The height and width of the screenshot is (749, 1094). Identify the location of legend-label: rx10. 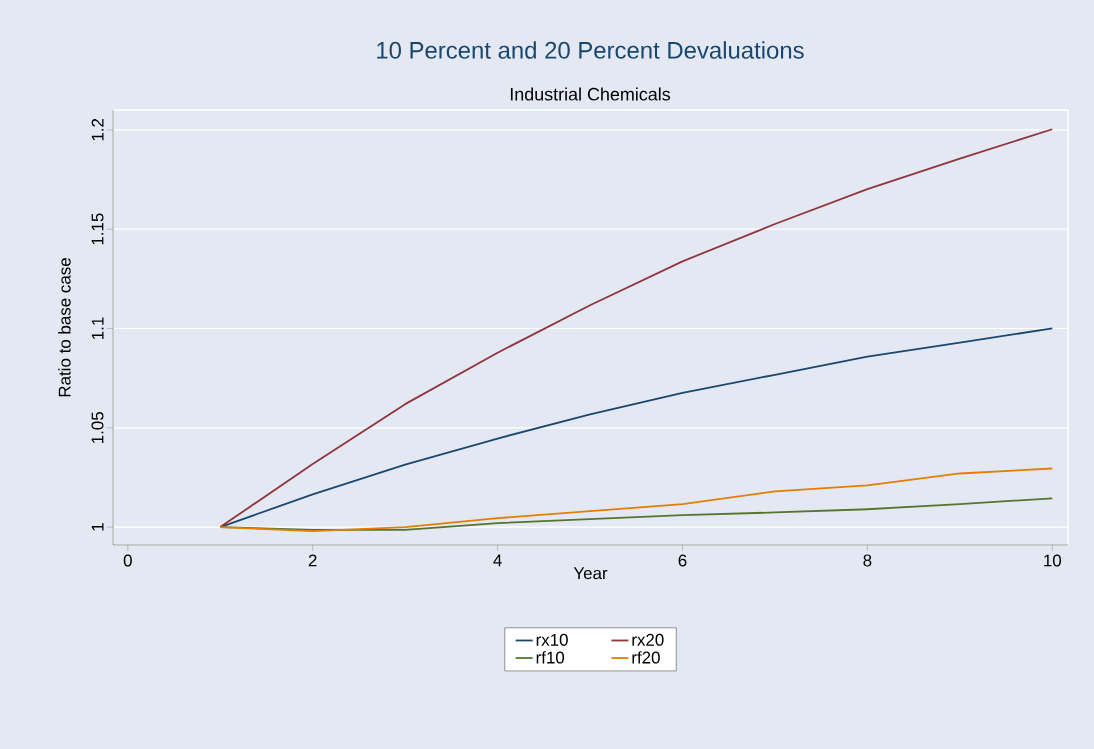
(552, 639).